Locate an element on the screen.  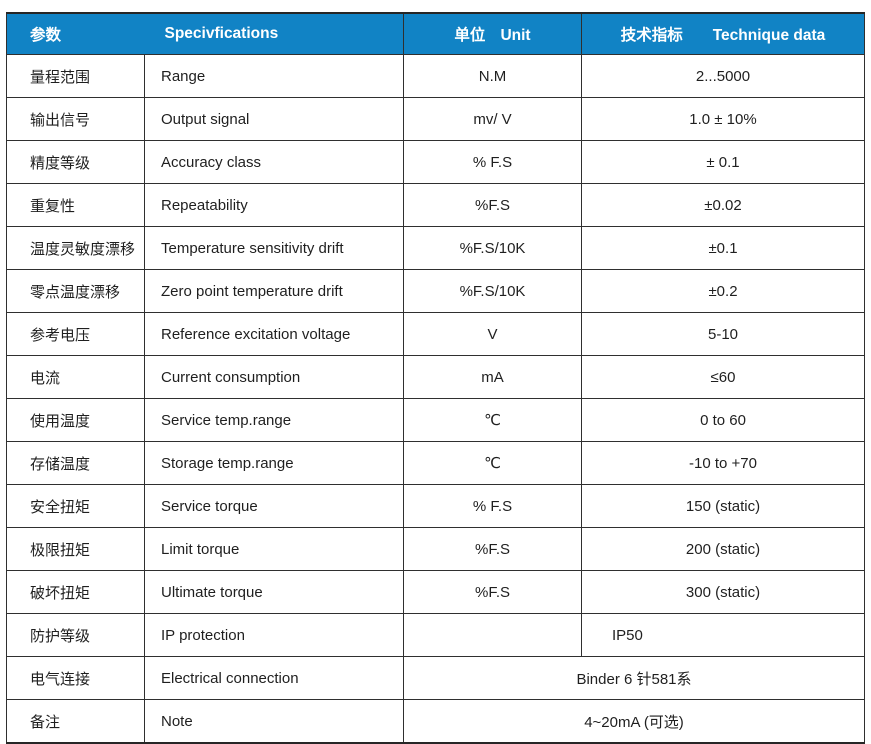
param-cell: 量程范围 is located at coordinates (75, 76).